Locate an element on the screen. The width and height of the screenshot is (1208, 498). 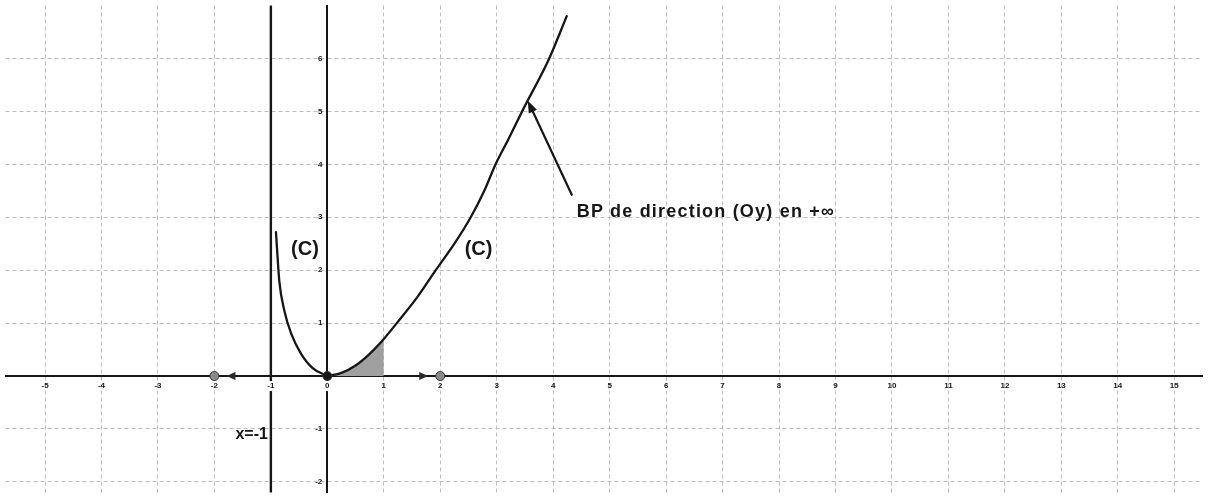
y-tick-label: 3 is located at coordinates (320, 217).